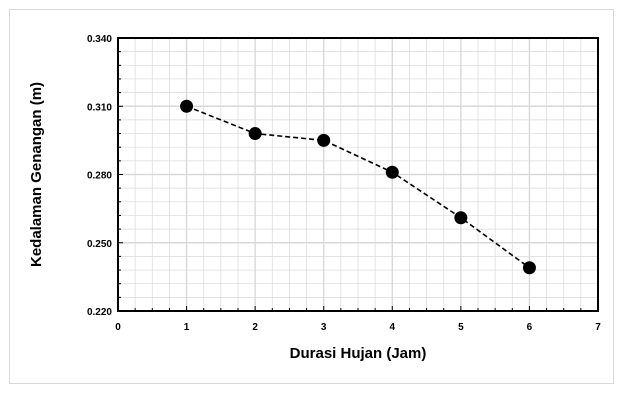 Image resolution: width=625 pixels, height=394 pixels. What do you see at coordinates (187, 327) in the screenshot?
I see `x-tick-label: 1` at bounding box center [187, 327].